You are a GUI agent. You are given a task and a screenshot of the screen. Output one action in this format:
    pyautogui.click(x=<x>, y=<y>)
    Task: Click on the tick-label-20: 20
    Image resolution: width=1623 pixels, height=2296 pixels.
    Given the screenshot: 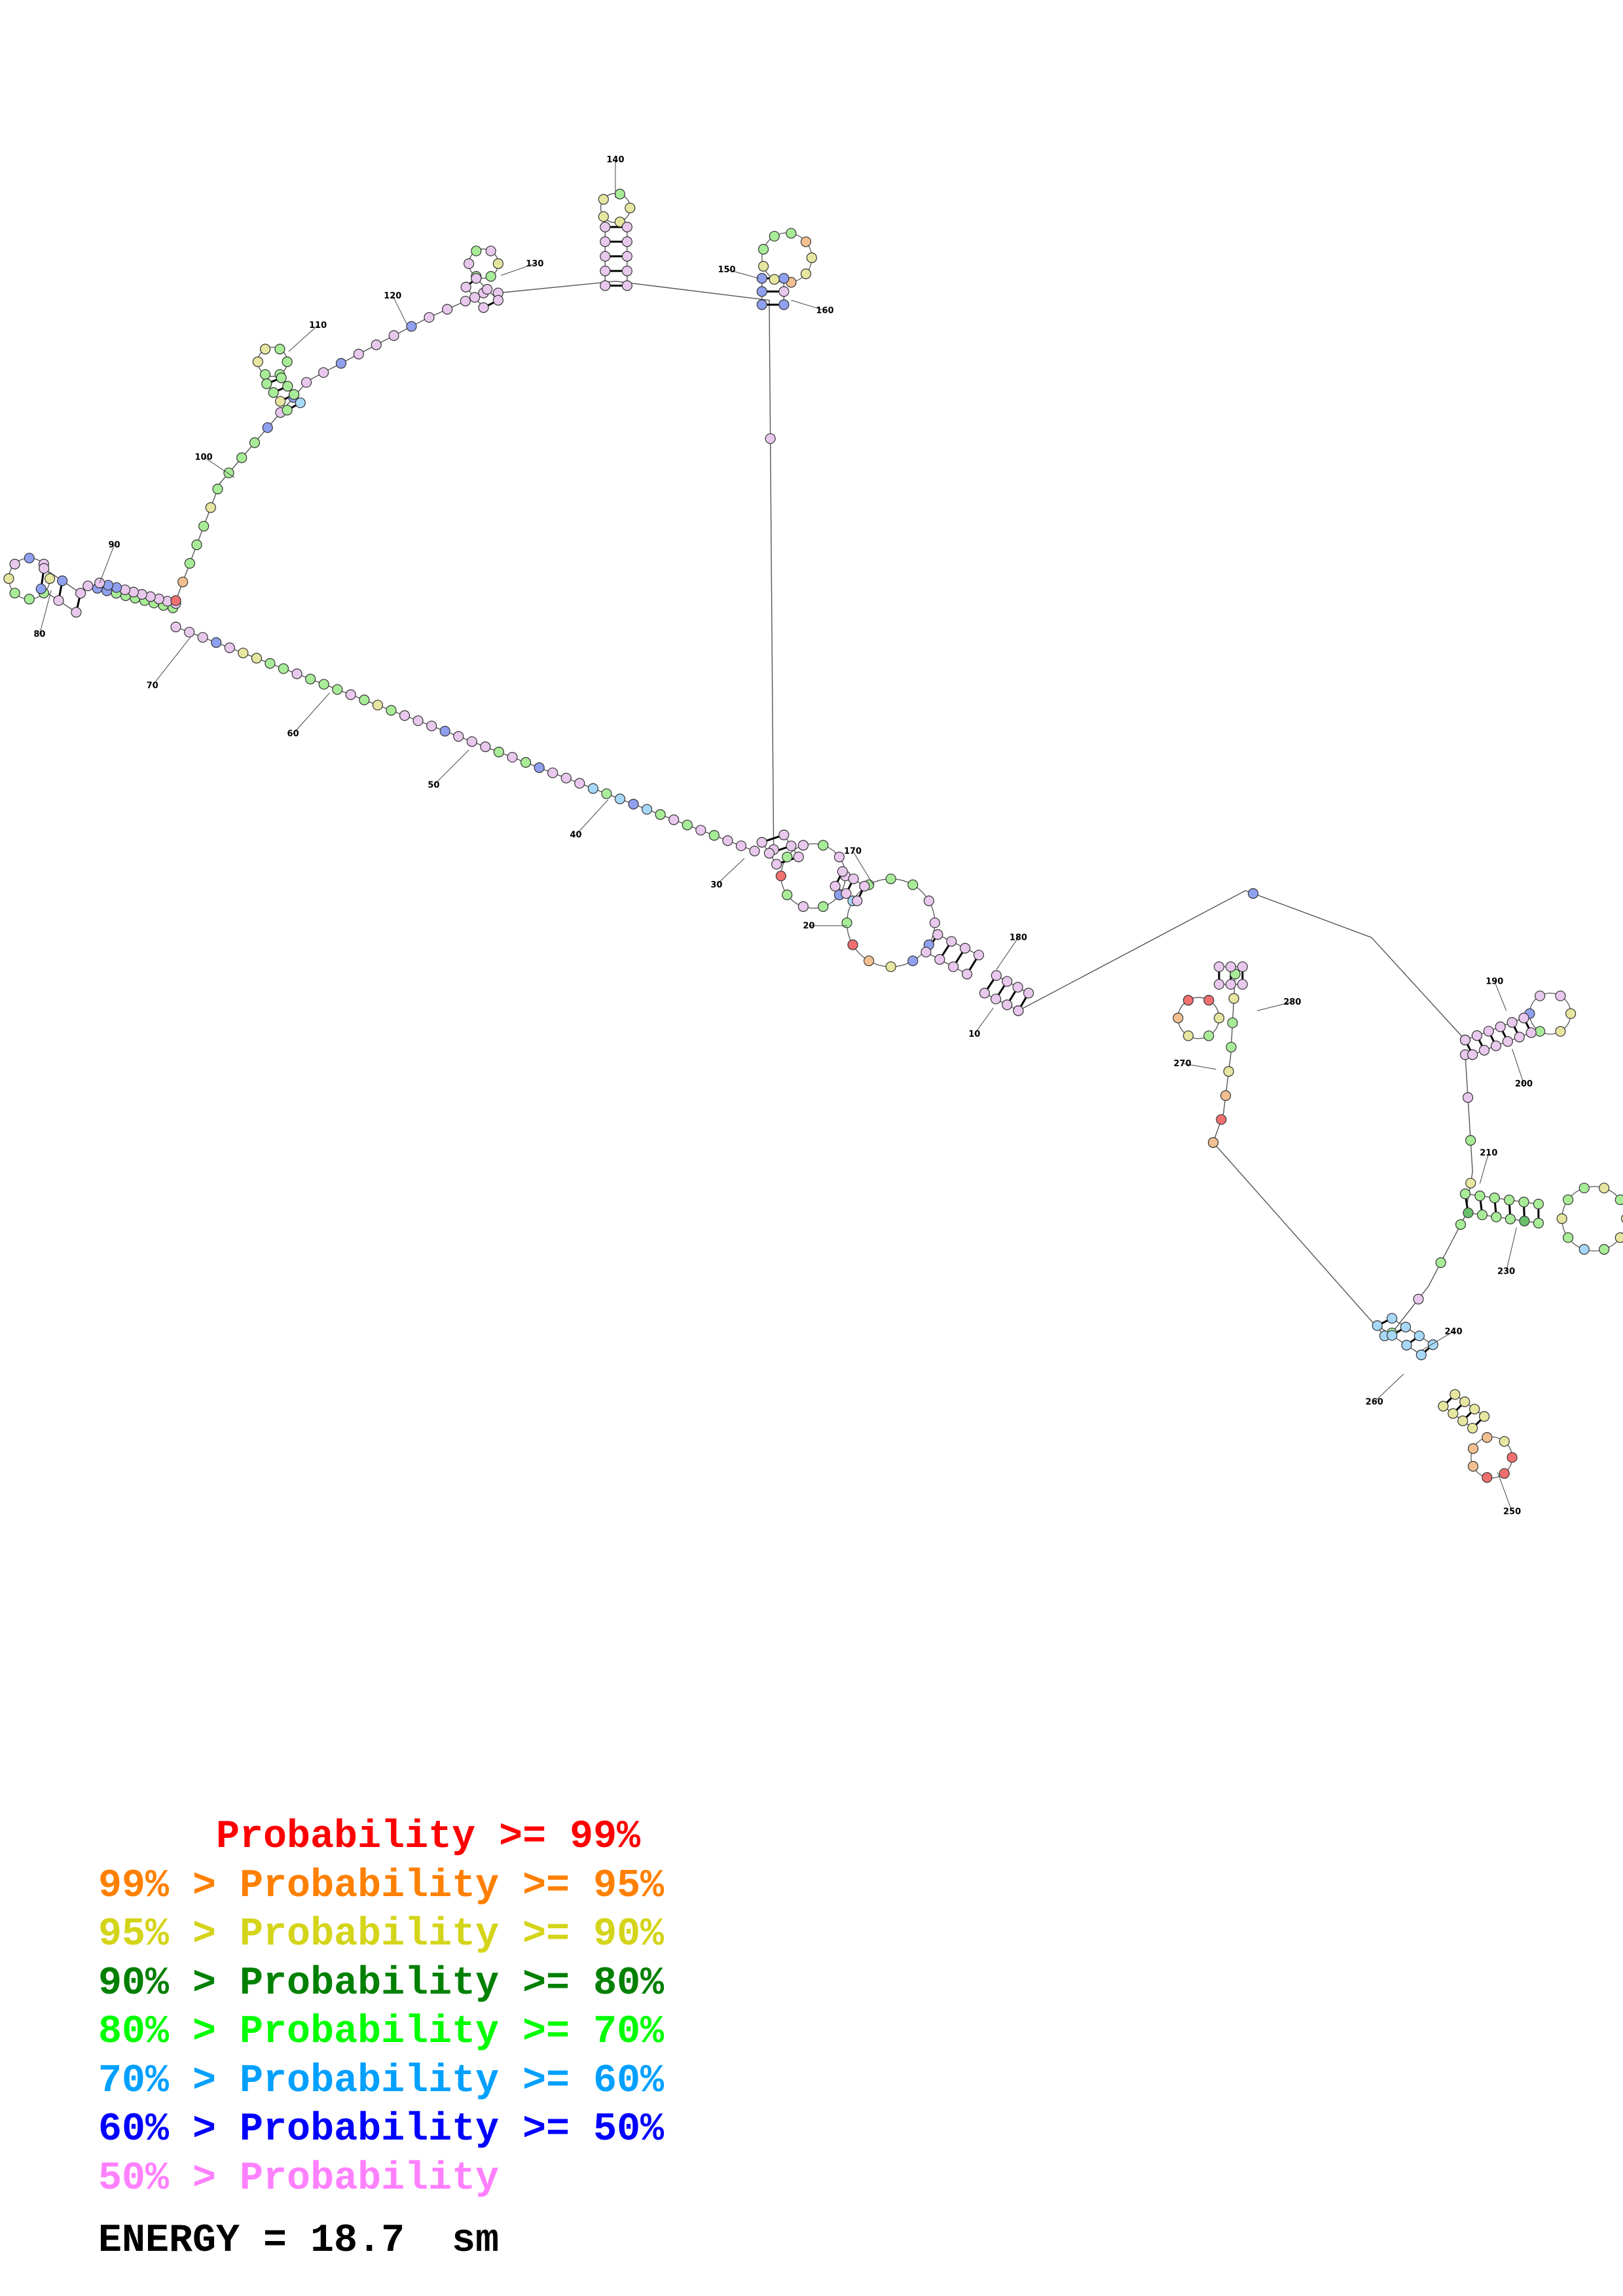 What is the action you would take?
    pyautogui.click(x=808, y=926)
    